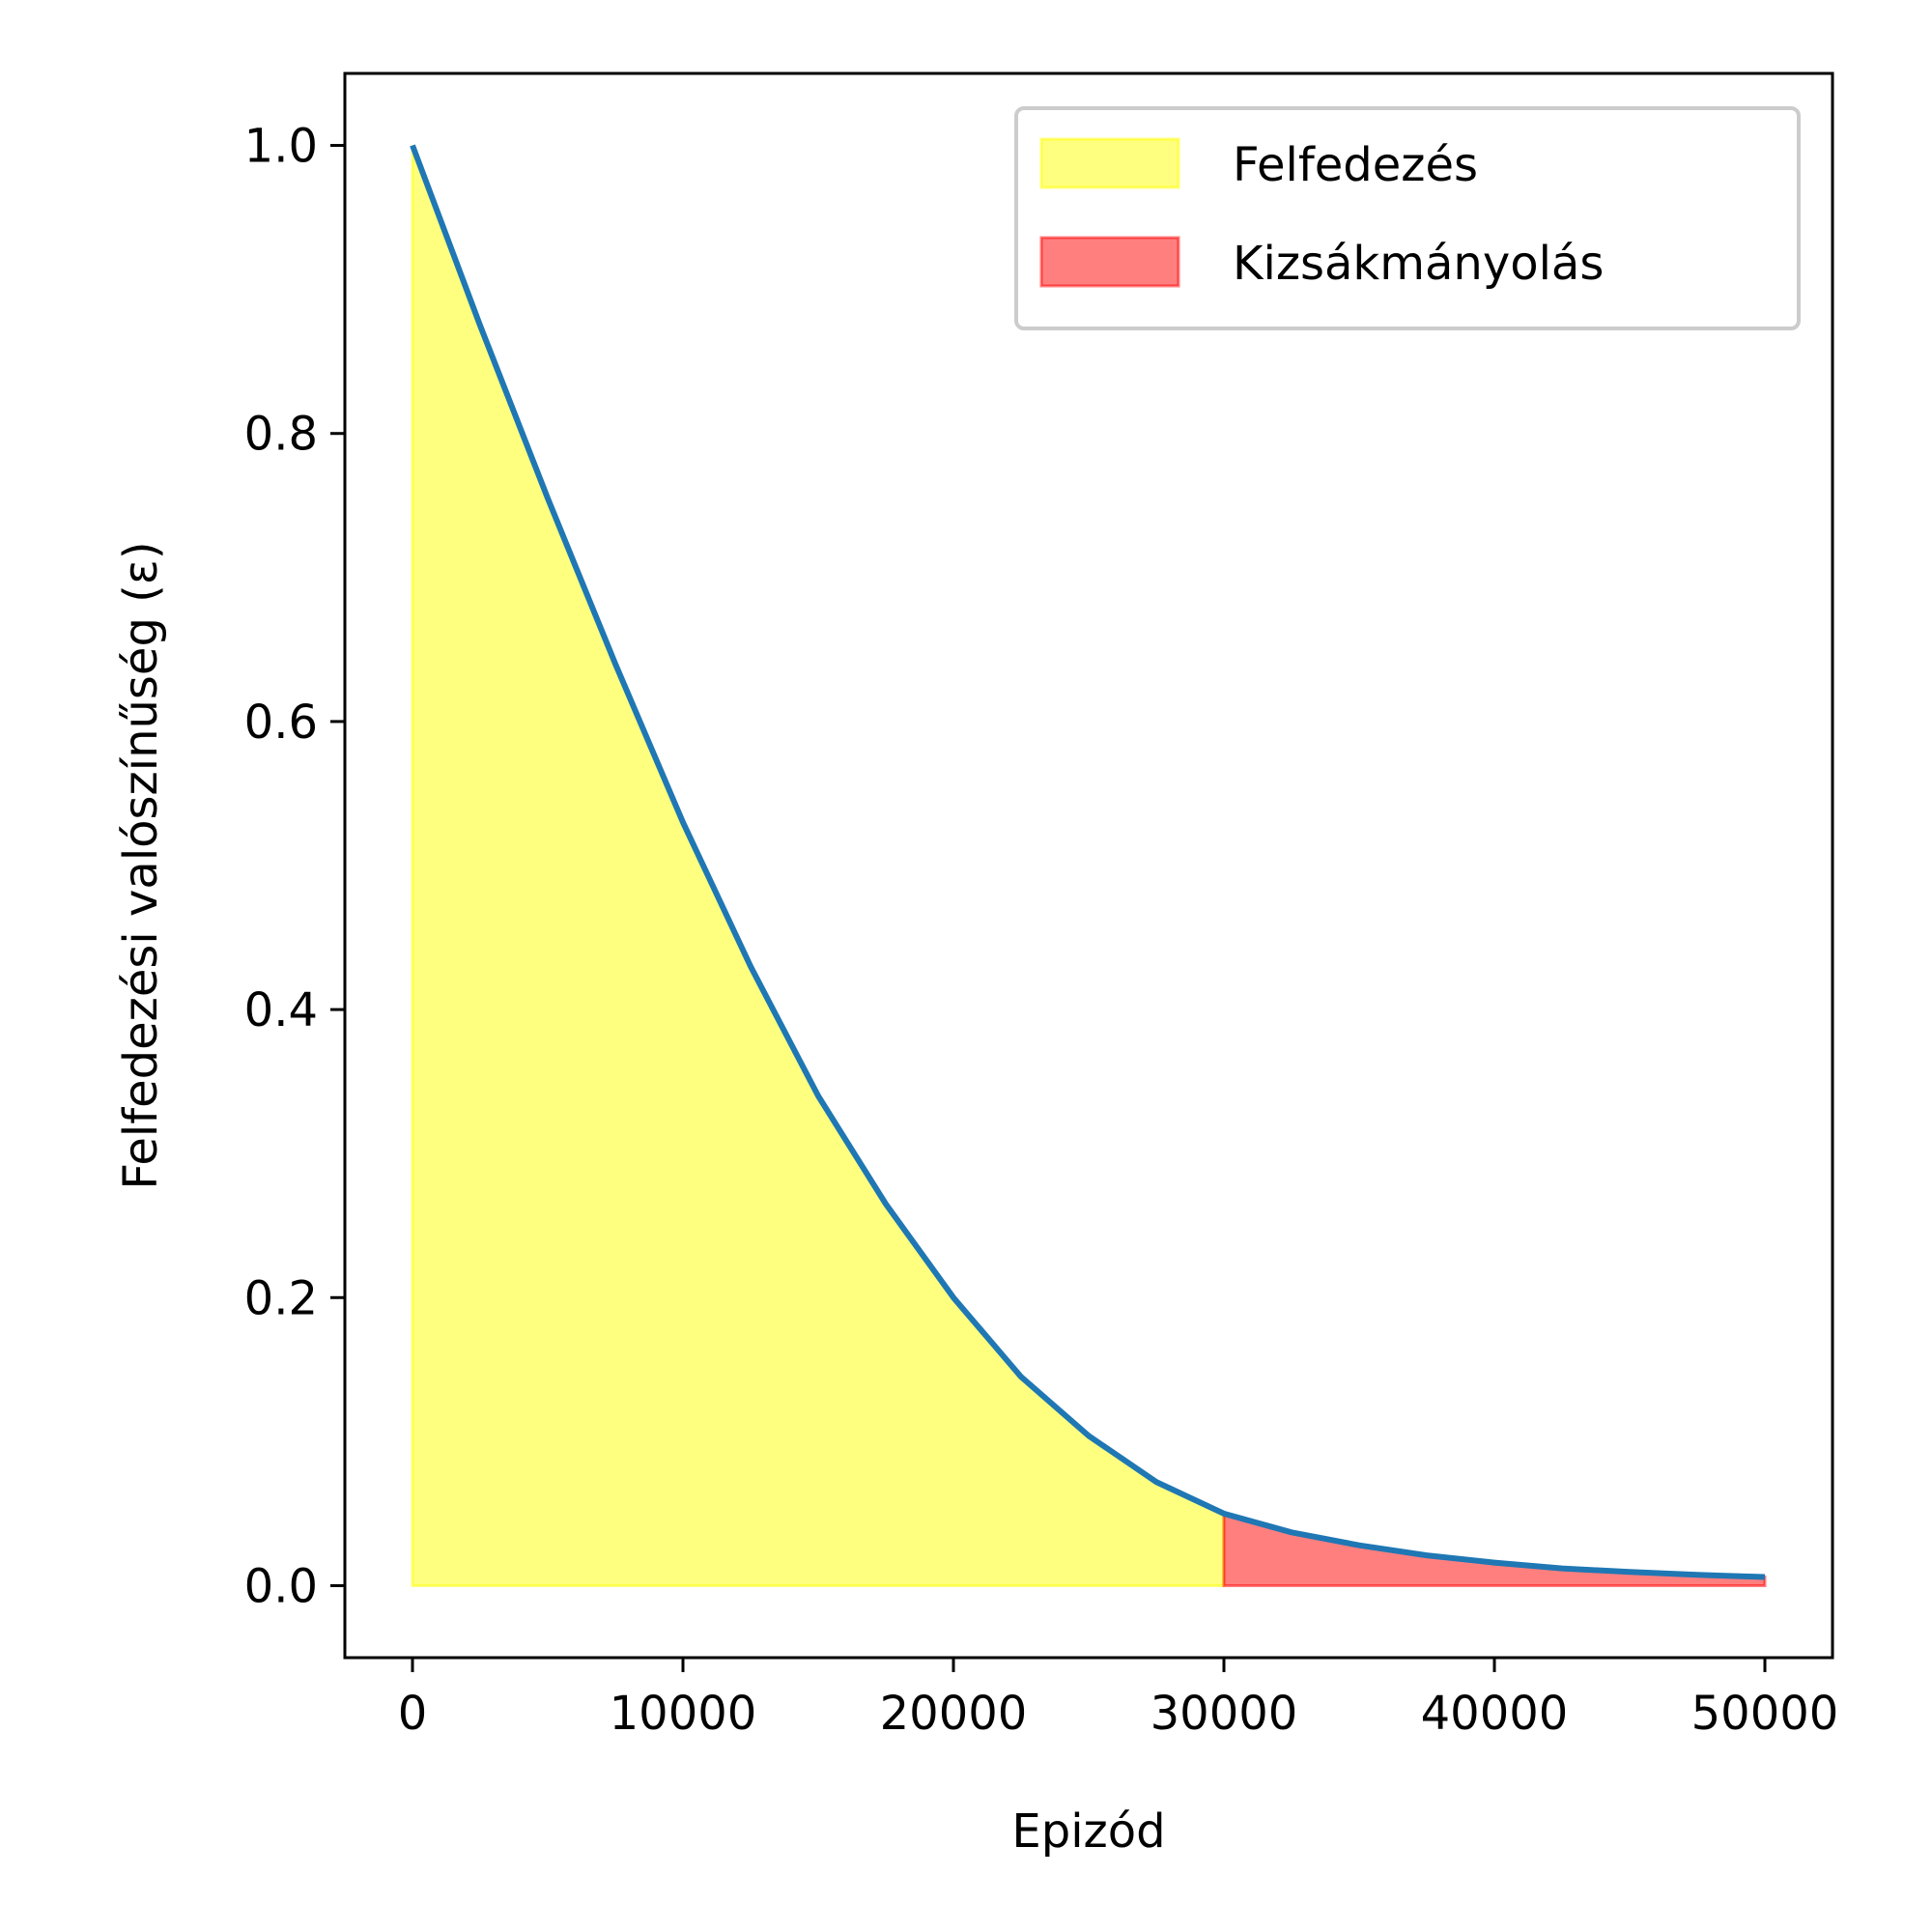 The width and height of the screenshot is (1932, 1932). I want to click on legend-frame, so click(1407, 218).